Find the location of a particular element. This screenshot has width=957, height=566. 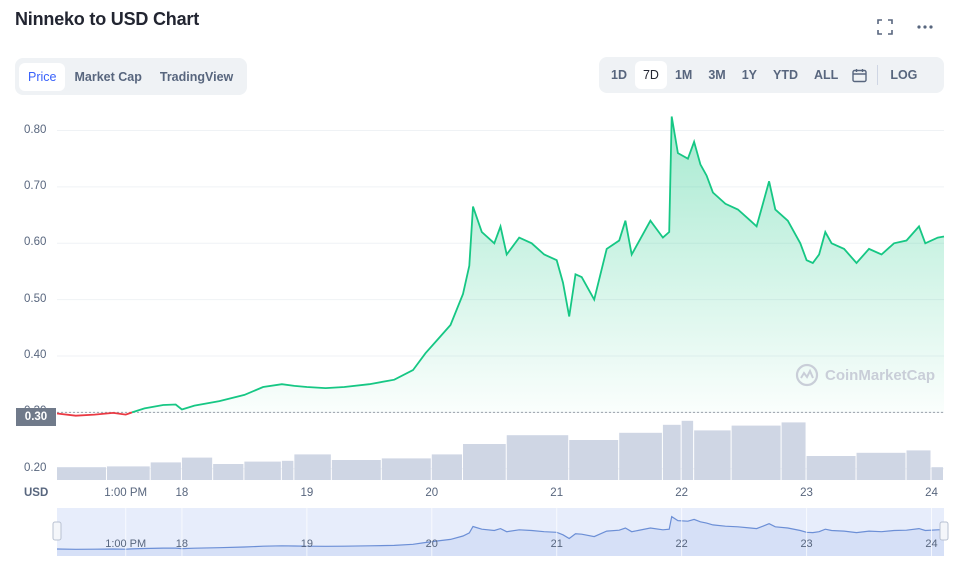

fullscreen-icon is located at coordinates (885, 27).